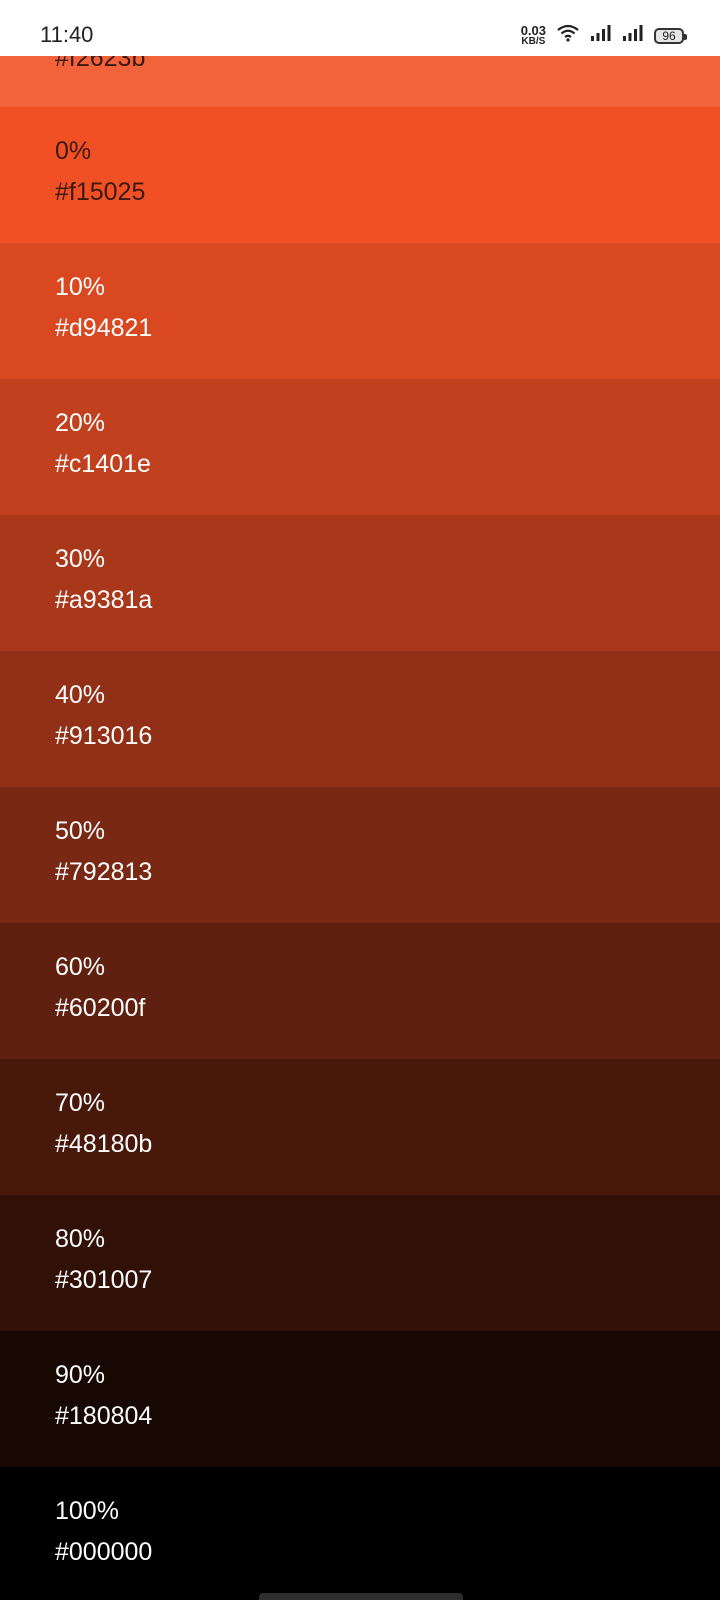 The image size is (720, 1600). What do you see at coordinates (104, 600) in the screenshot?
I see `swatch-hex: #a9381a` at bounding box center [104, 600].